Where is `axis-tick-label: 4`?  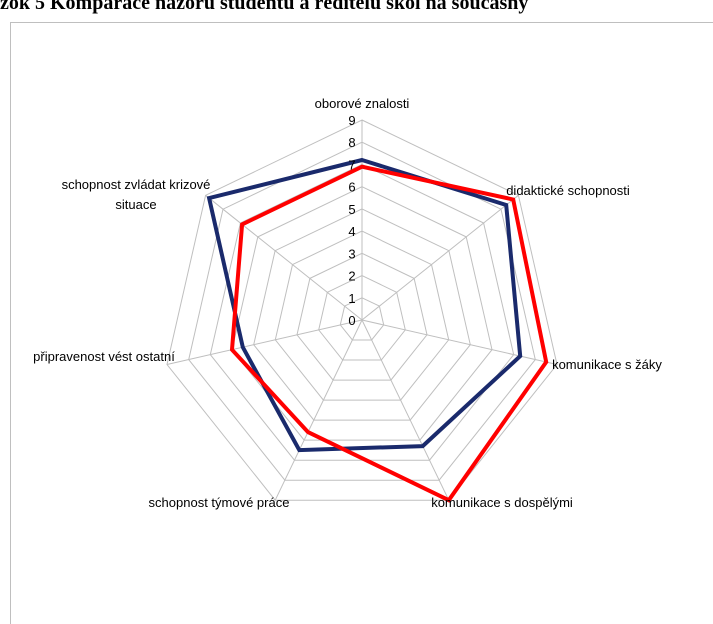 axis-tick-label: 4 is located at coordinates (351, 231).